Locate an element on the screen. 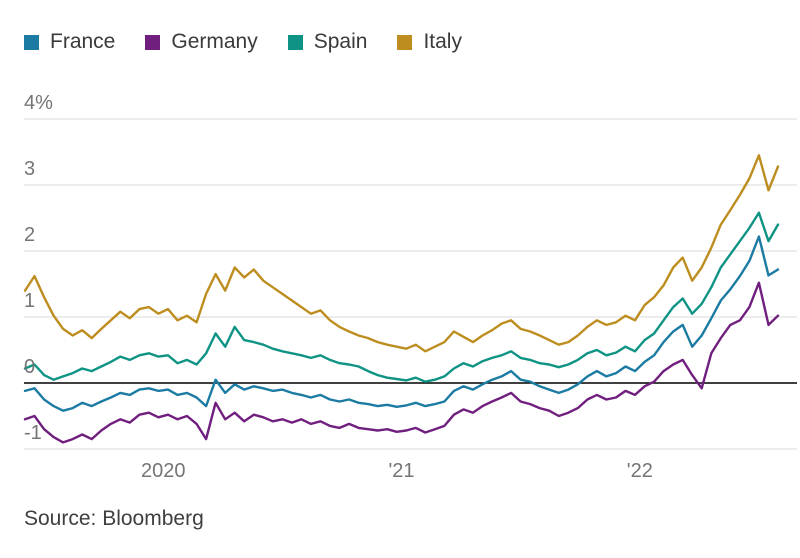 The image size is (800, 558). svg-text: -1 is located at coordinates (33, 433).